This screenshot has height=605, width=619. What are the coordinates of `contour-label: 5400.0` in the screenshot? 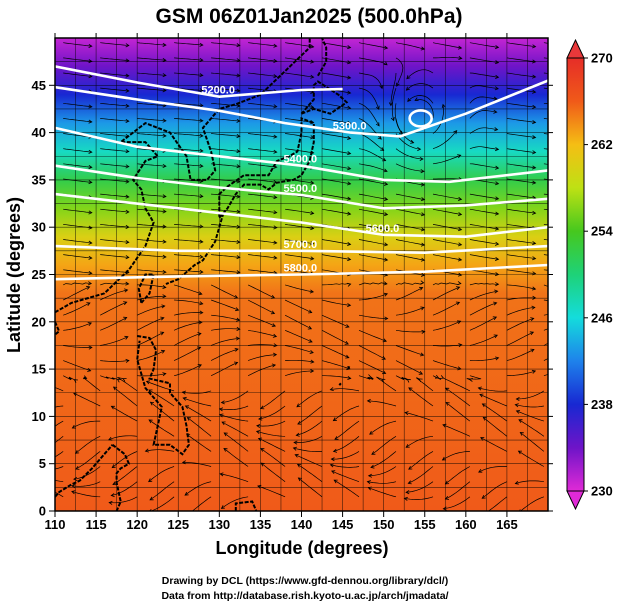 It's located at (301, 160).